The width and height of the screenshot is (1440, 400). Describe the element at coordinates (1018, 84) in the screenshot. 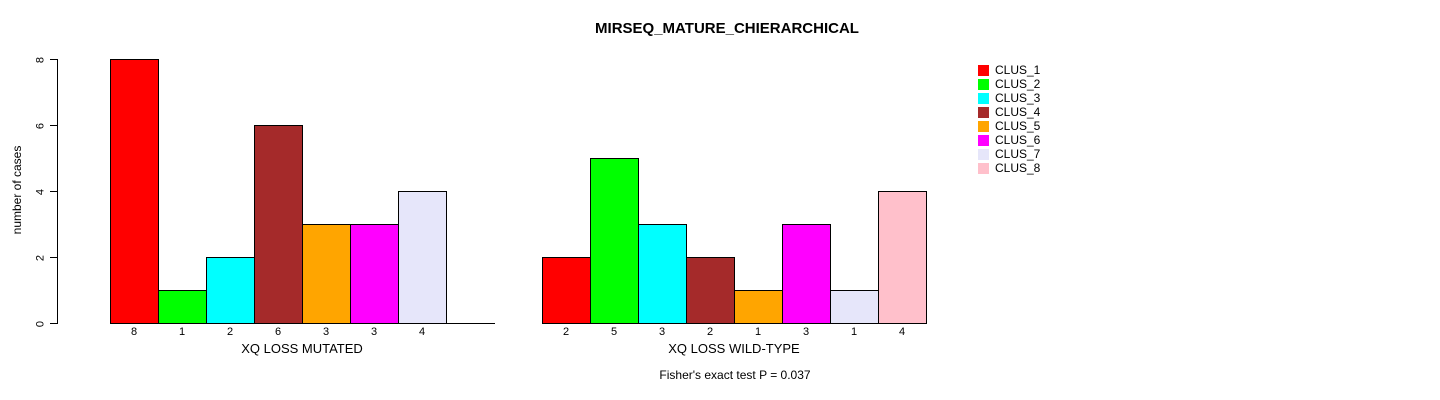

I see `legend-label: CLUS_2` at that location.